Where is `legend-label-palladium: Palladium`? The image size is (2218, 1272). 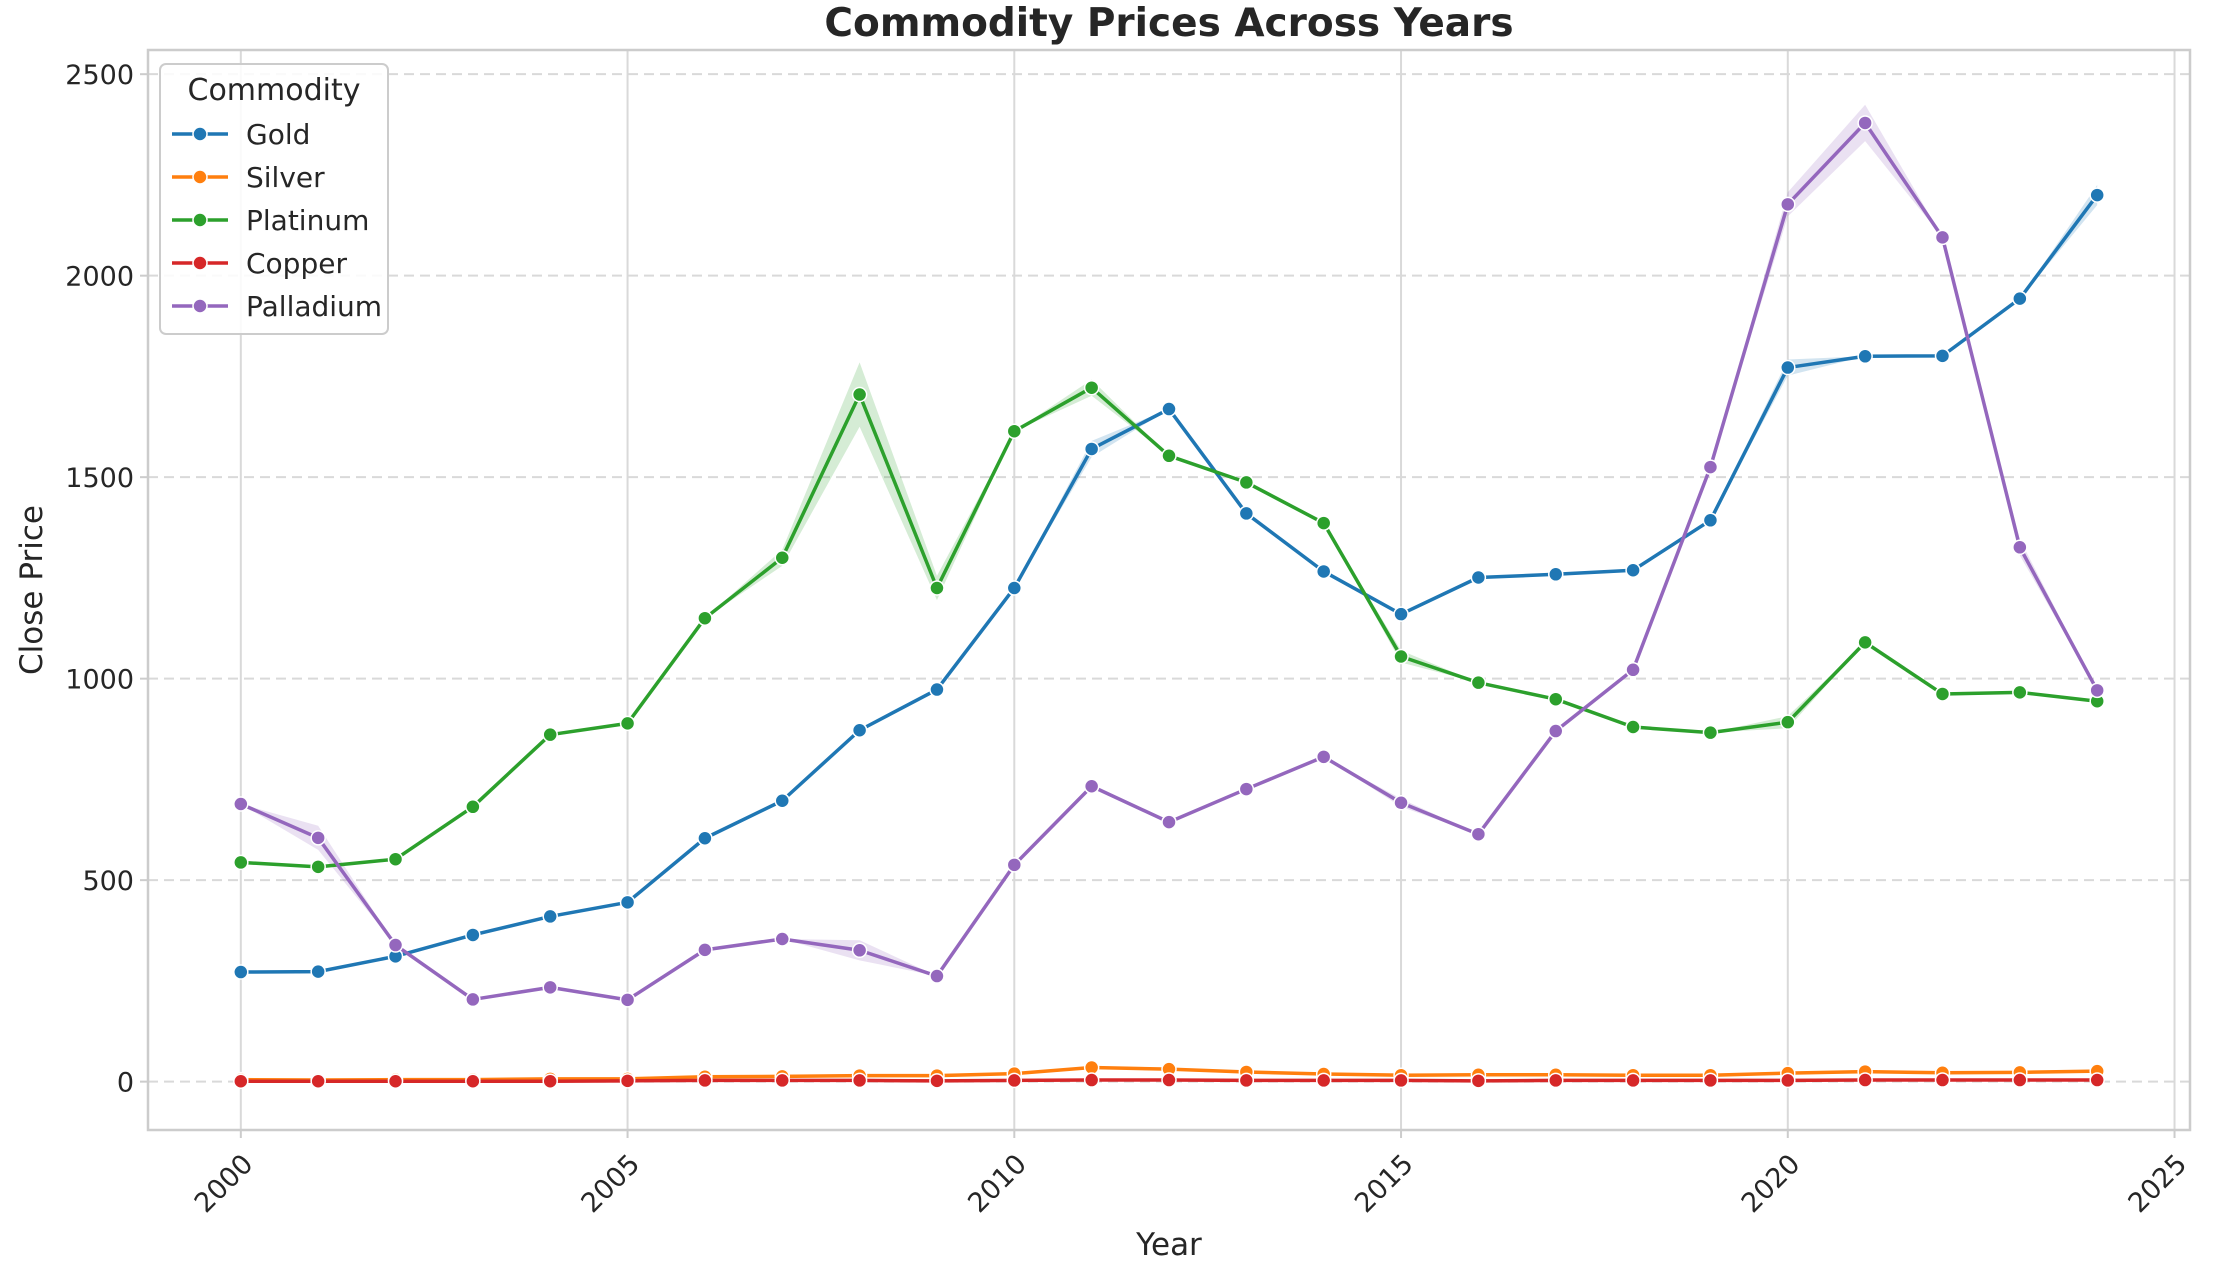
legend-label-palladium: Palladium is located at coordinates (314, 306).